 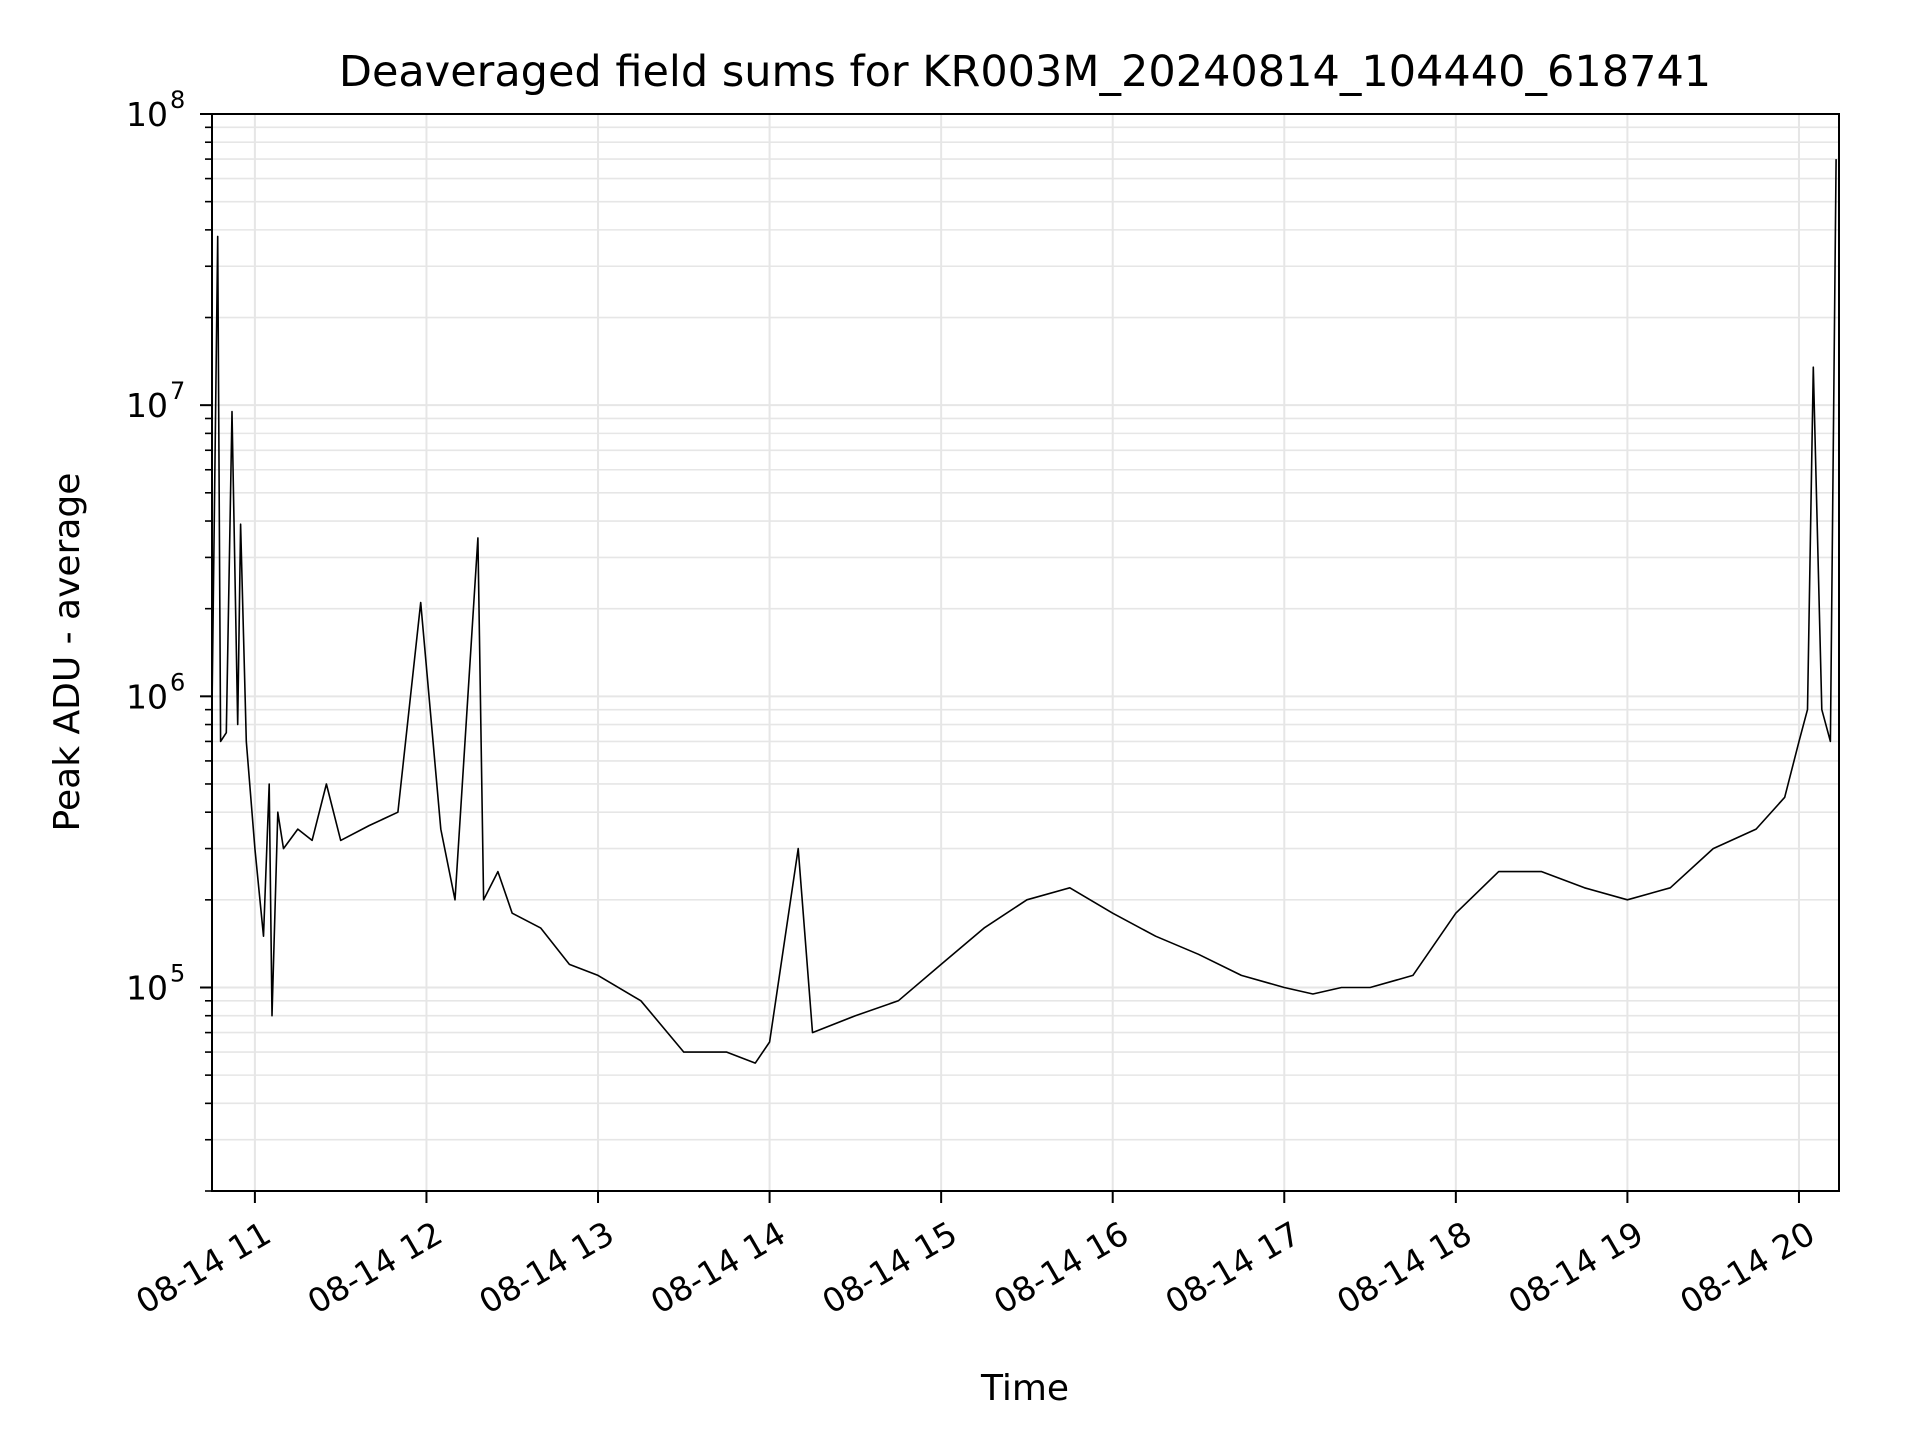 What do you see at coordinates (890, 1268) in the screenshot?
I see `x-tick-label: 08-14 15` at bounding box center [890, 1268].